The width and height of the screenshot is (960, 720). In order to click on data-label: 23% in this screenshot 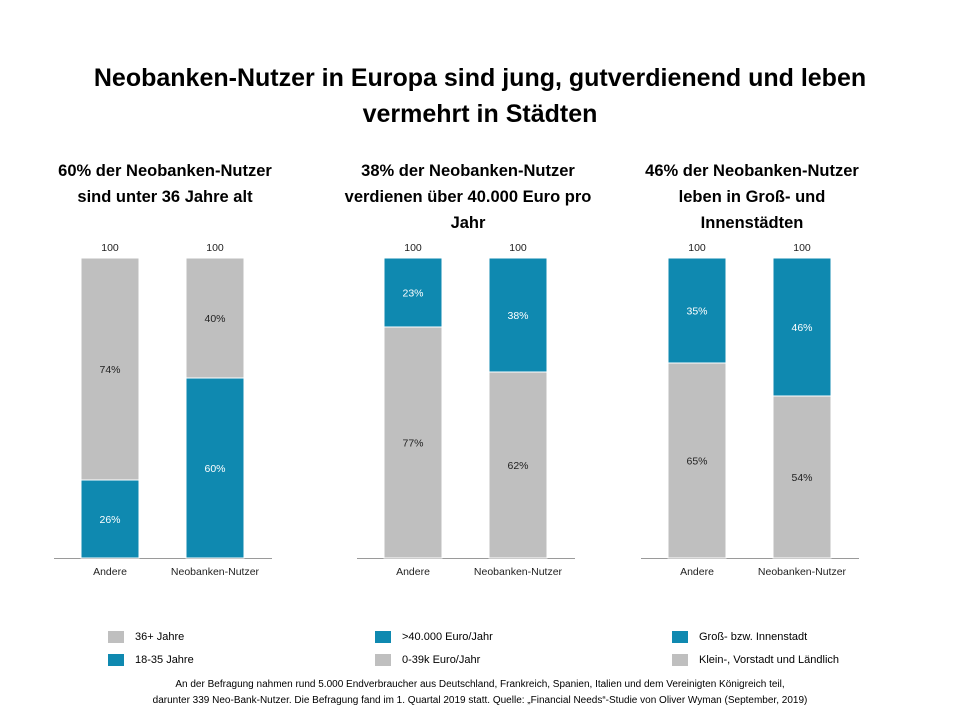, I will do `click(412, 294)`.